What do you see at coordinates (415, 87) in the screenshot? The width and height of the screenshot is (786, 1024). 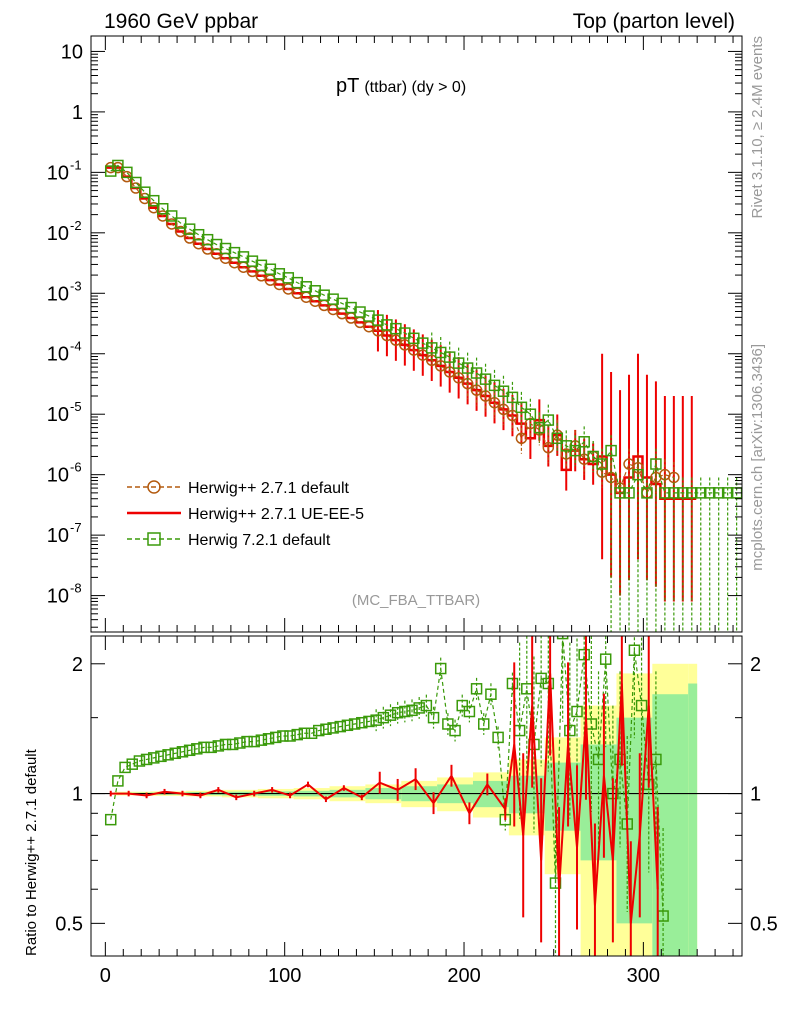 I see `plot-title-sub: (ttbar) (dy > 0)` at bounding box center [415, 87].